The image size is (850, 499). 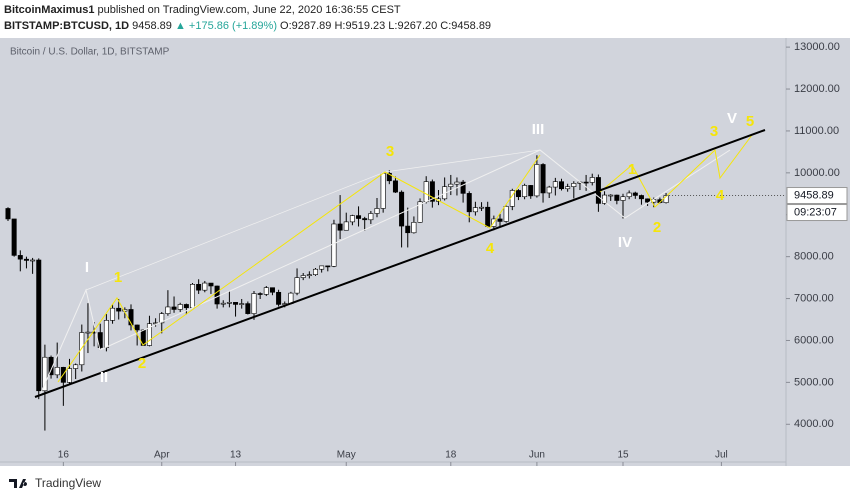 I want to click on x-tick-label: Jun, so click(x=537, y=455).